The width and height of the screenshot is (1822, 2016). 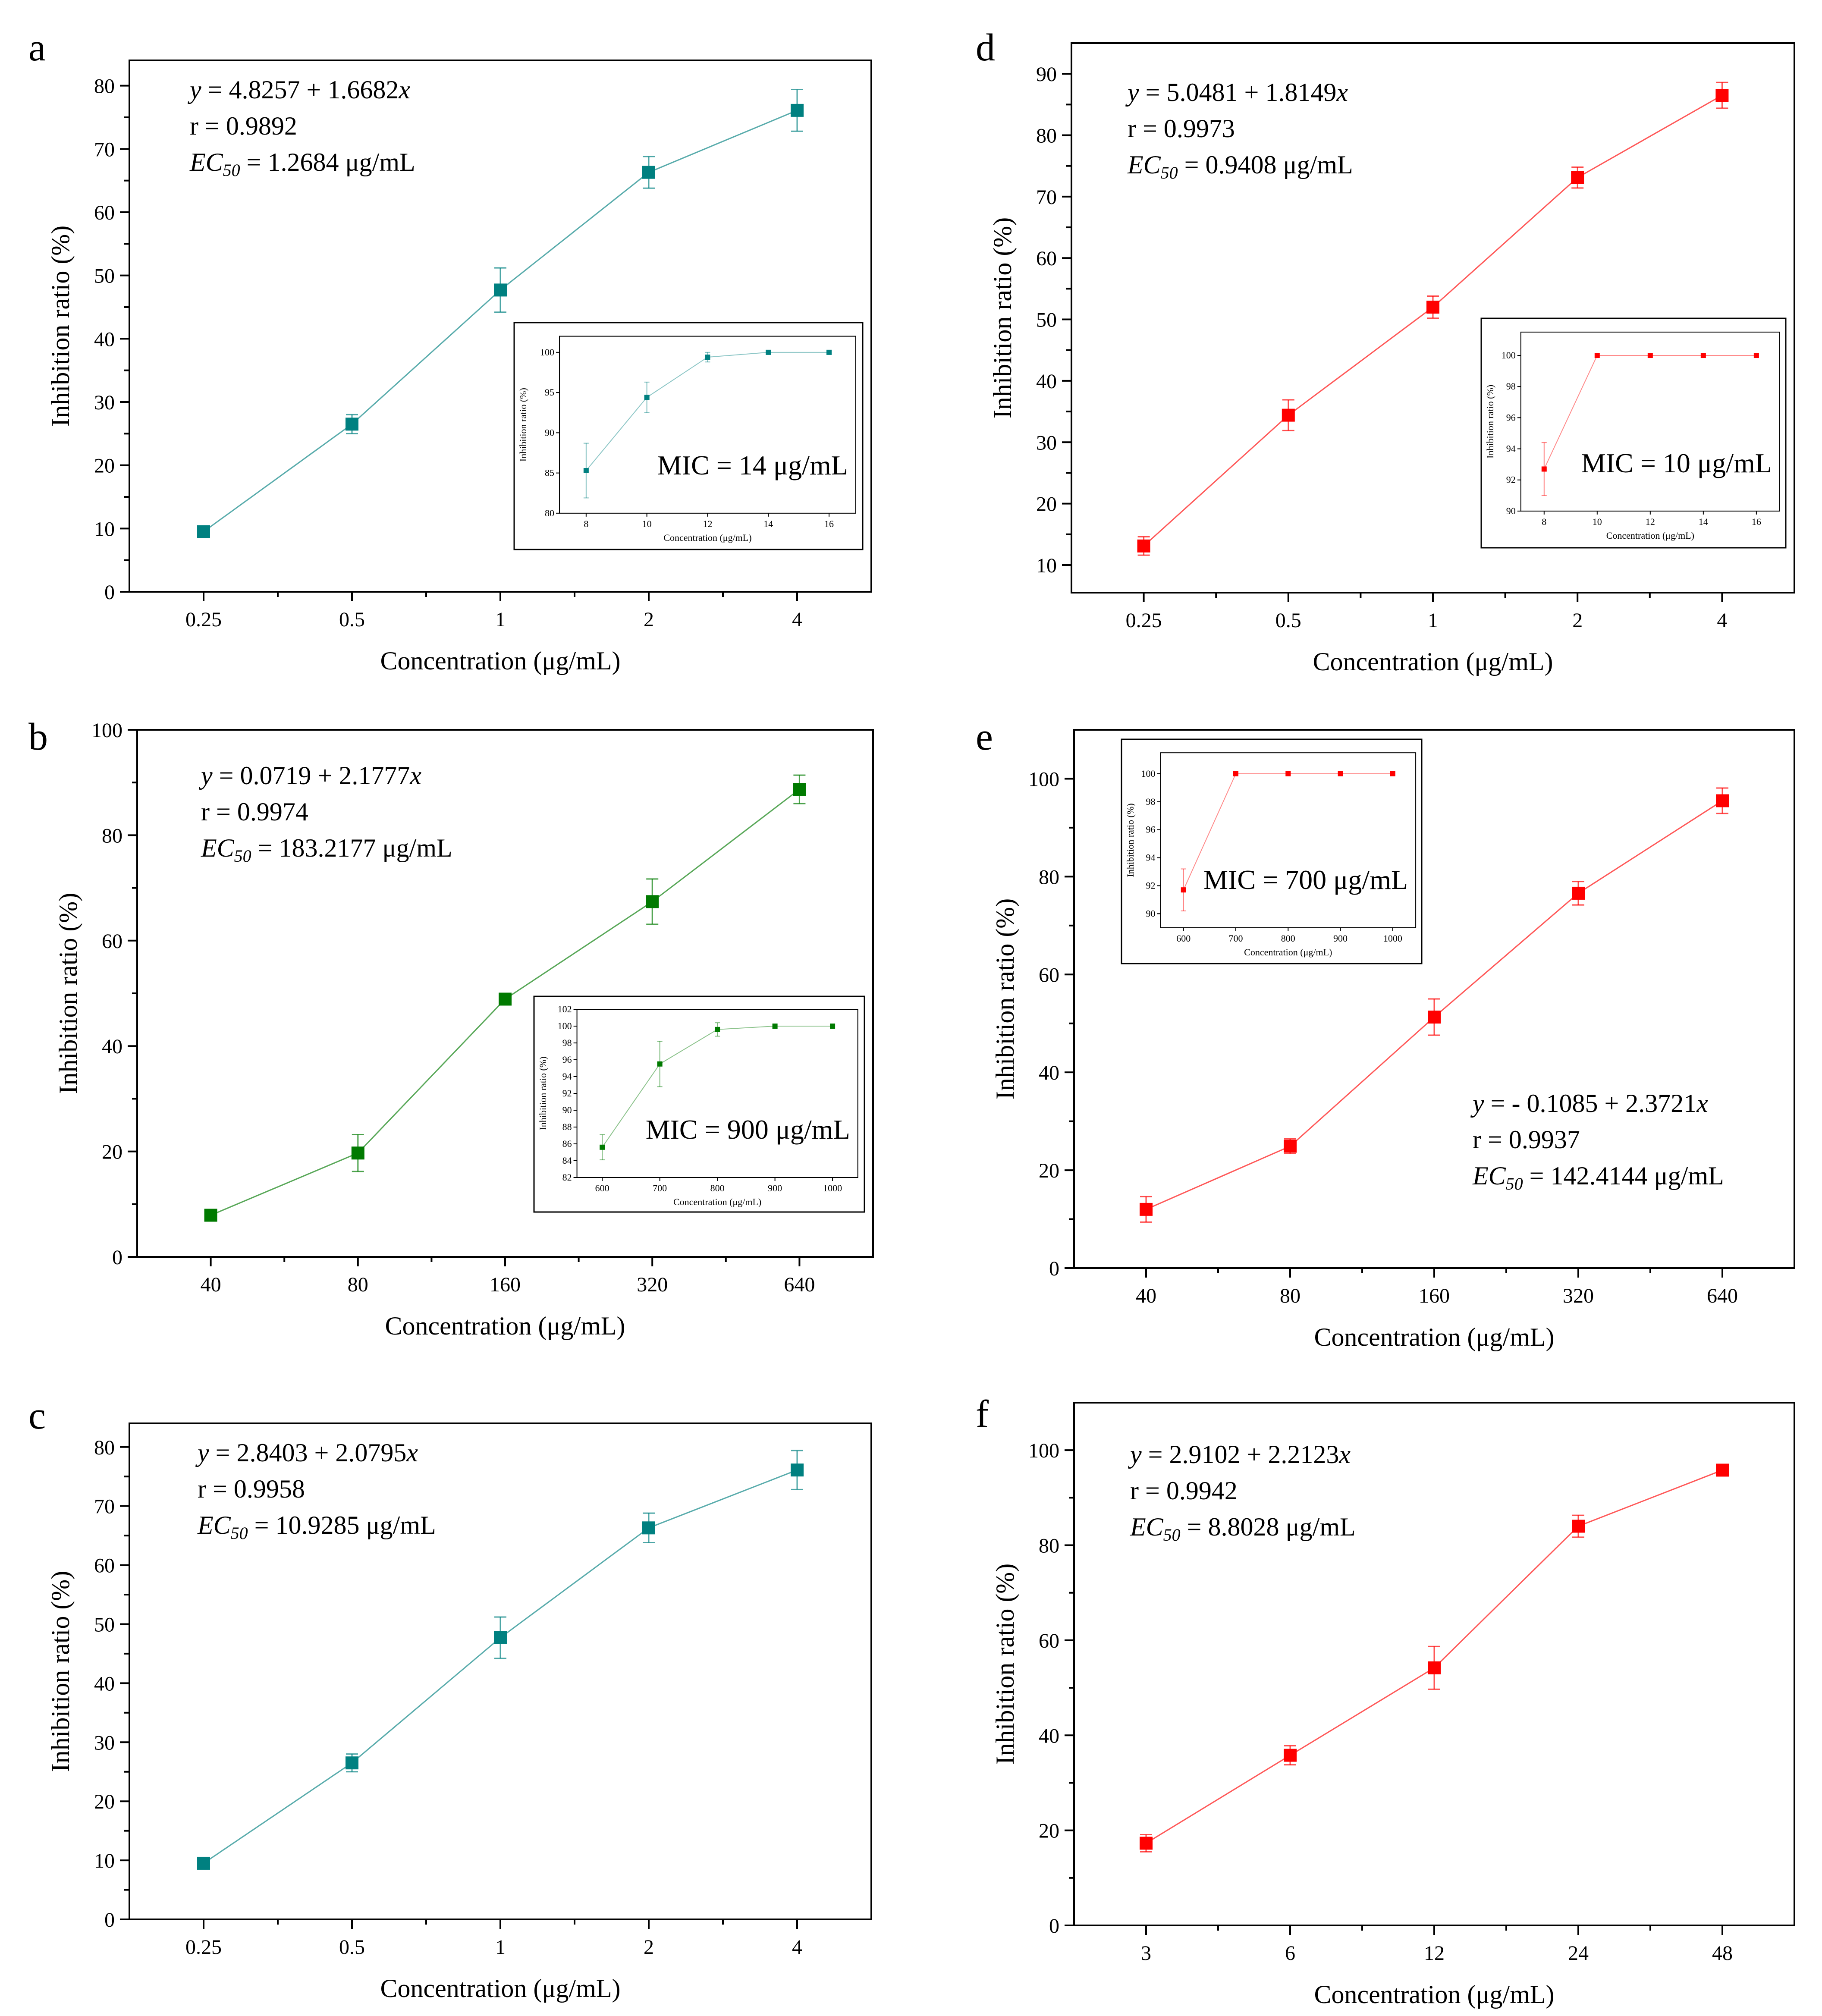 I want to click on inset-x-tick-label: 12, so click(x=1650, y=521).